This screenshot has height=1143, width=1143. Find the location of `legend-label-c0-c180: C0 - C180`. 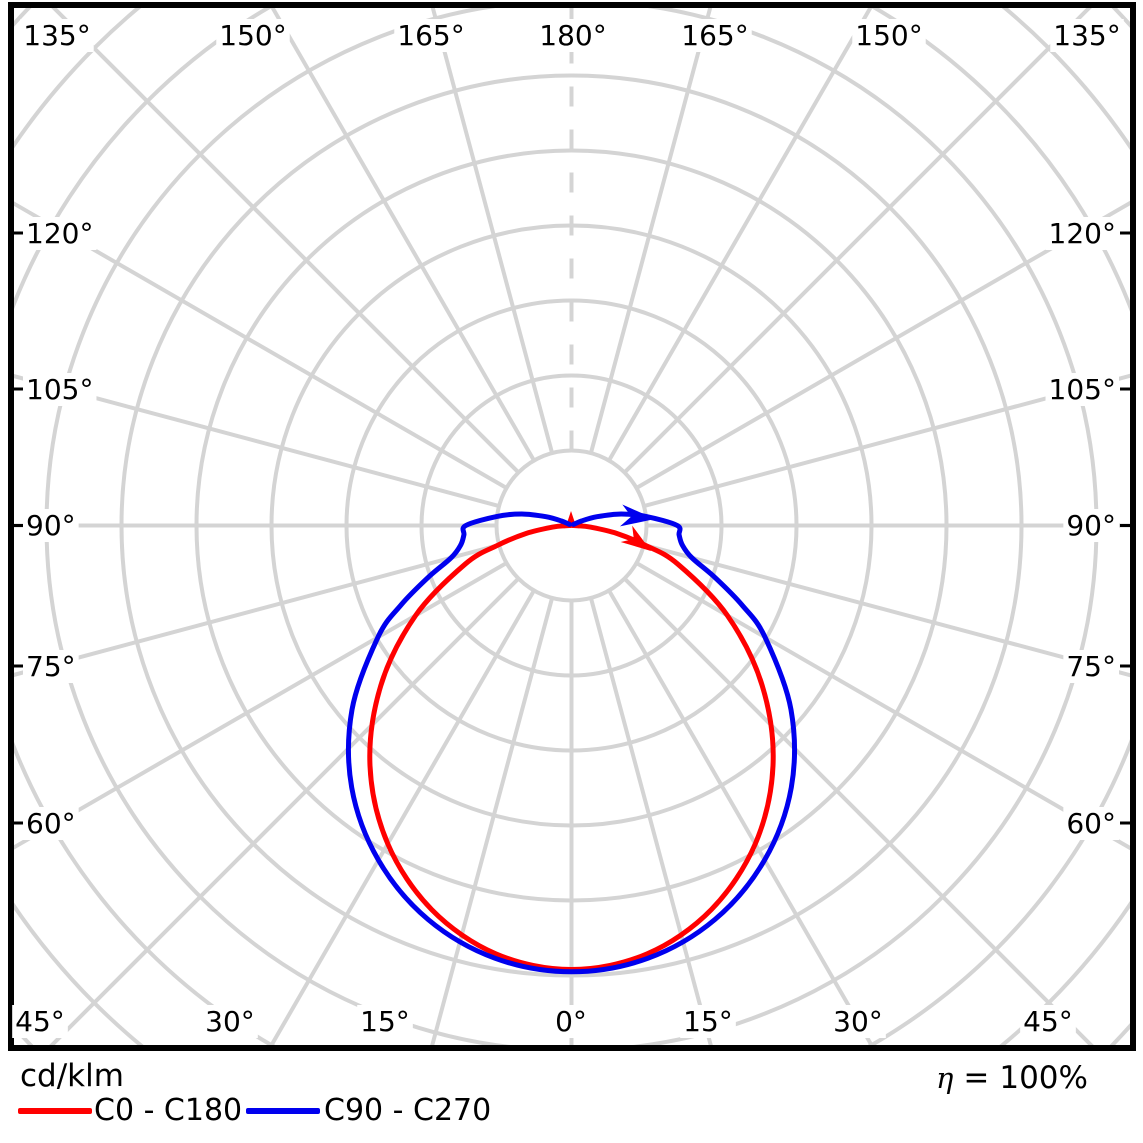

legend-label-c0-c180: C0 - C180 is located at coordinates (168, 1110).